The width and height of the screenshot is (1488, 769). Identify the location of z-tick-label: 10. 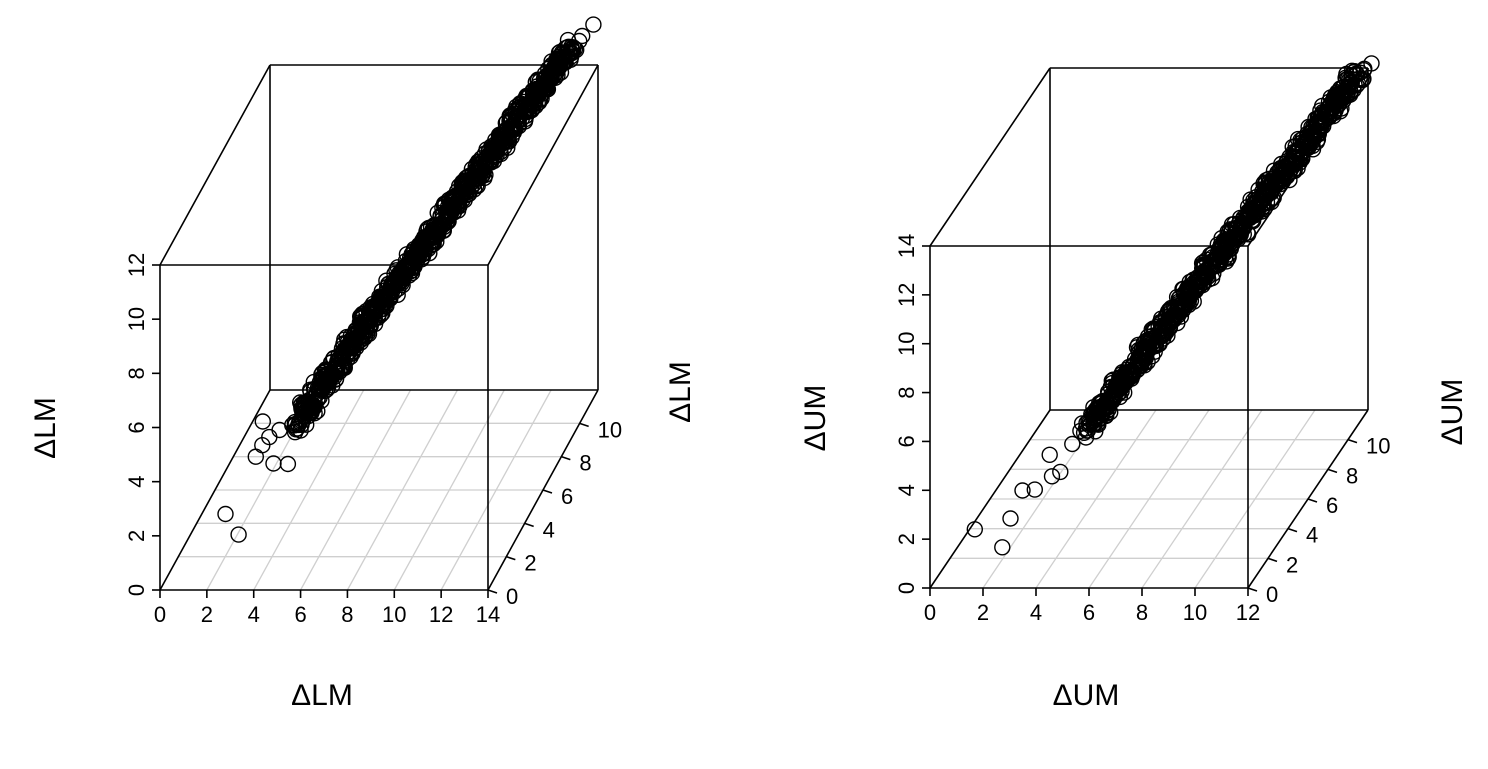
(136, 319).